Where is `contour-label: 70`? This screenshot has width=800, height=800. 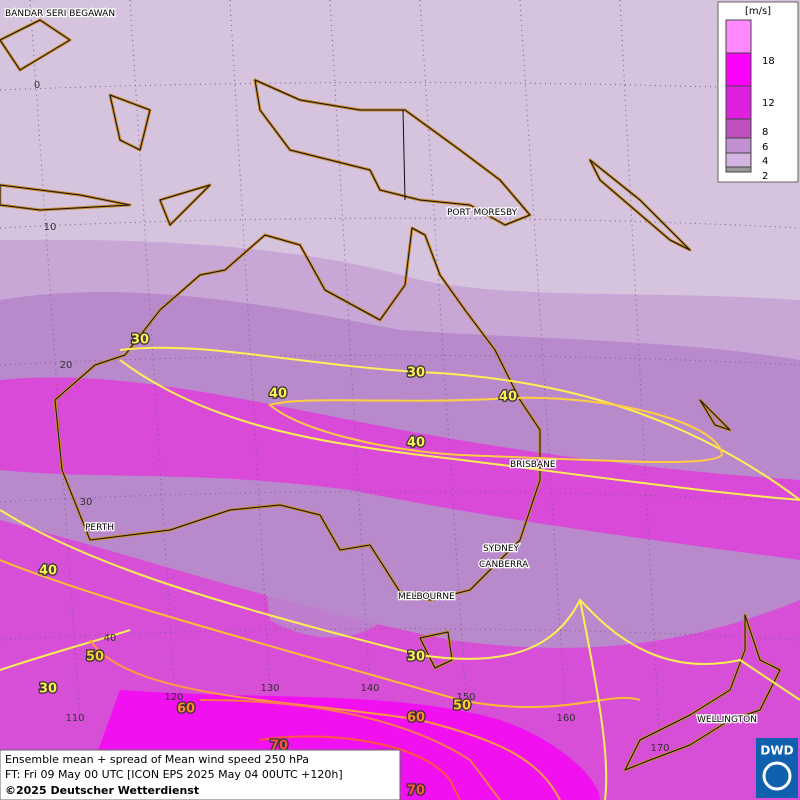
contour-label: 70 is located at coordinates (416, 791).